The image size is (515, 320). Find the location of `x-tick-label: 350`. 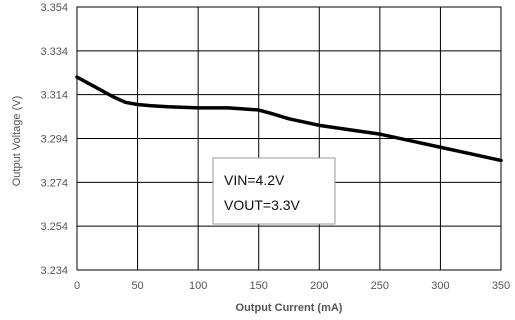

x-tick-label: 350 is located at coordinates (501, 286).